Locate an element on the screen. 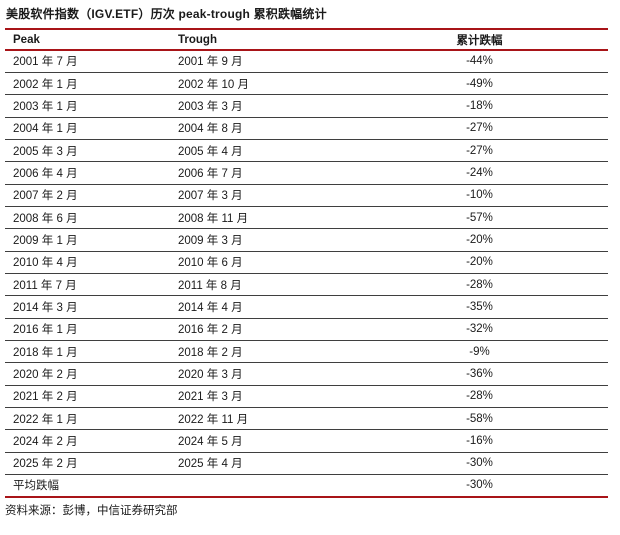 Image resolution: width=620 pixels, height=535 pixels. peak-cell: 2006 年 4 月 is located at coordinates (87, 173).